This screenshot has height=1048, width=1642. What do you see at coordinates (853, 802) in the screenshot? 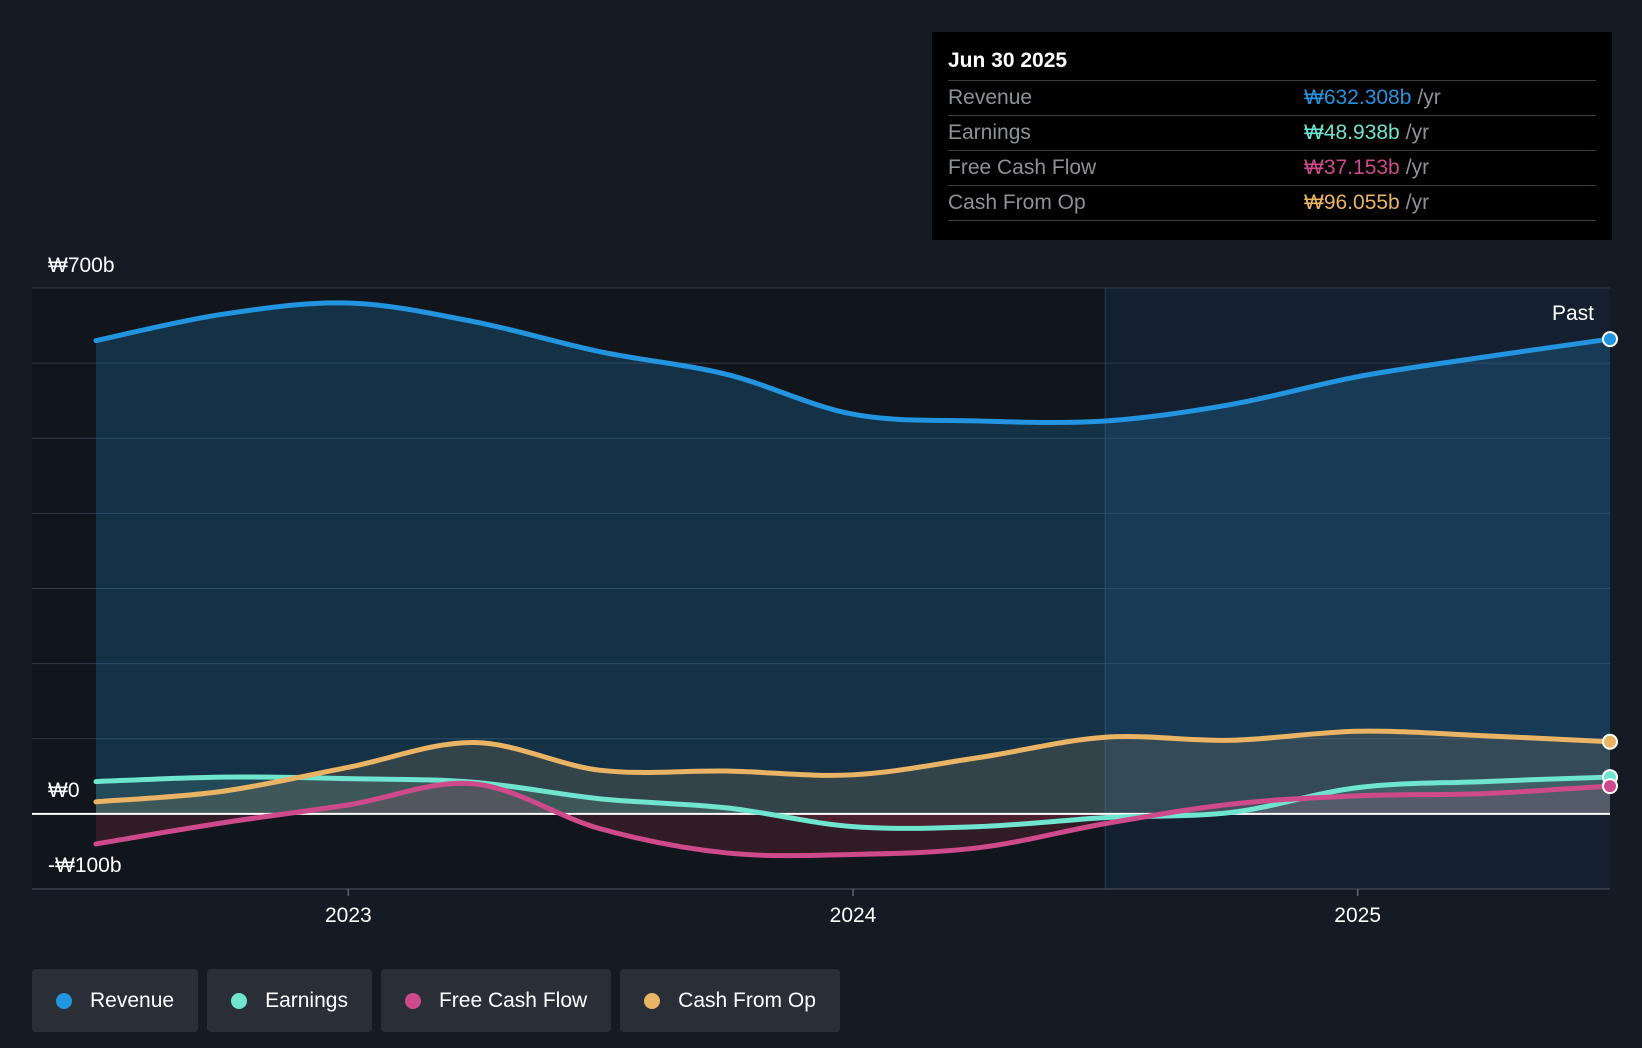
I see `line-earnings` at bounding box center [853, 802].